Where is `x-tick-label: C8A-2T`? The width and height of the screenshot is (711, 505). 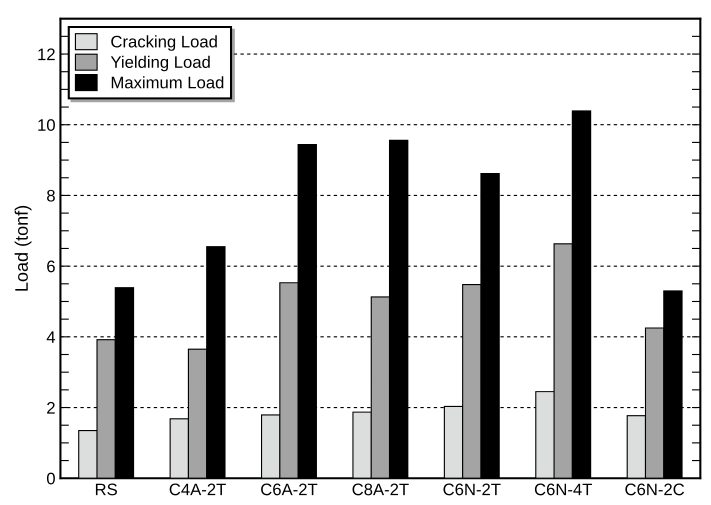
x-tick-label: C8A-2T is located at coordinates (380, 490).